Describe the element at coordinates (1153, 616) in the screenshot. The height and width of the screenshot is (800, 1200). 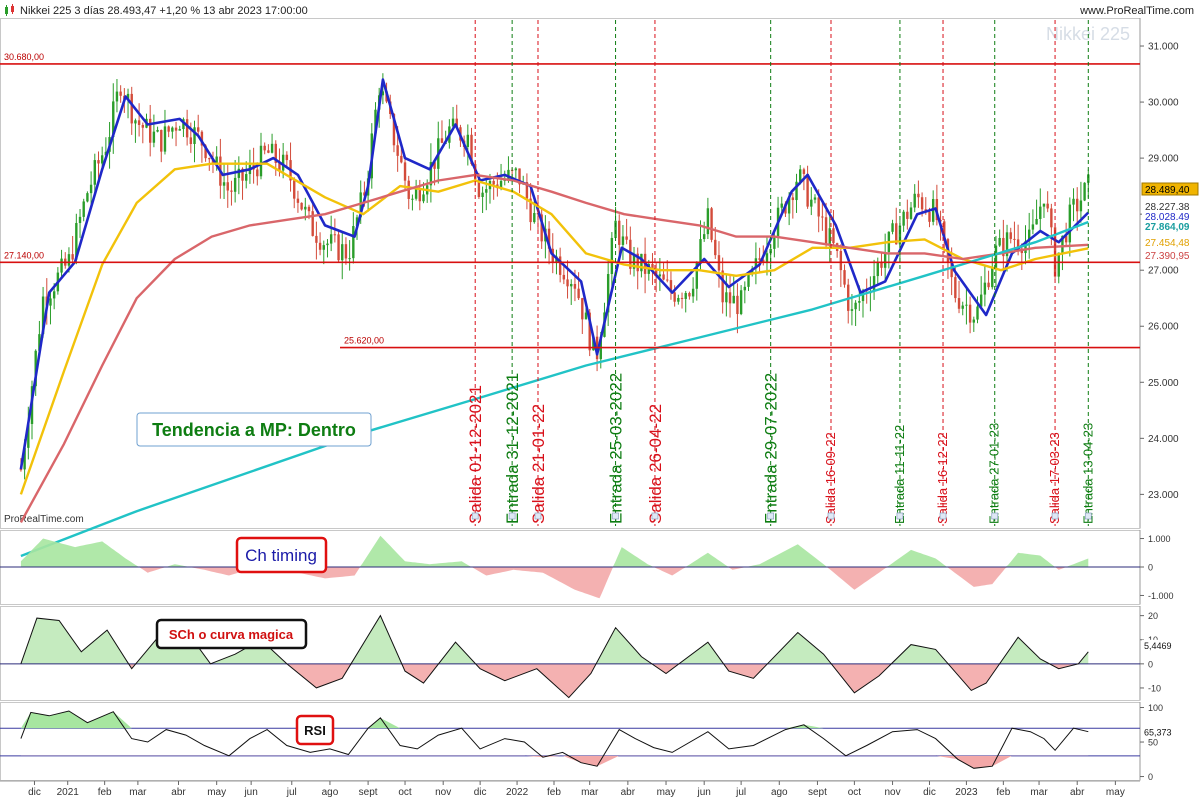
I see `y-tick-label: 20` at that location.